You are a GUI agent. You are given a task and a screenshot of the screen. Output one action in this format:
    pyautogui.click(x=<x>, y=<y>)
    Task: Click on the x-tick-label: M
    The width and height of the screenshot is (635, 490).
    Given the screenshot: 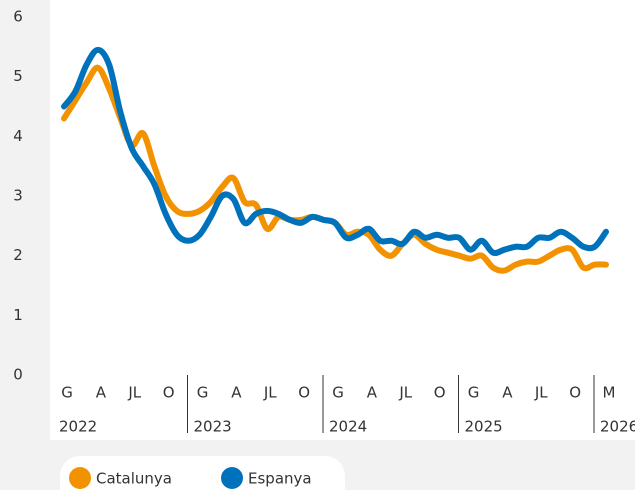 What is the action you would take?
    pyautogui.click(x=609, y=393)
    